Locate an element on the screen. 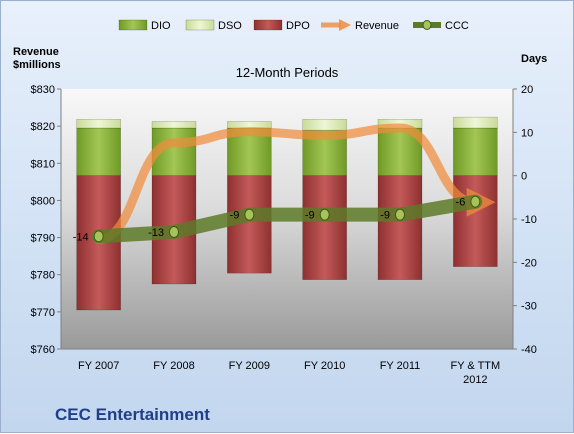 Image resolution: width=574 pixels, height=434 pixels. x-tick-label: FY 2008 is located at coordinates (173, 366).